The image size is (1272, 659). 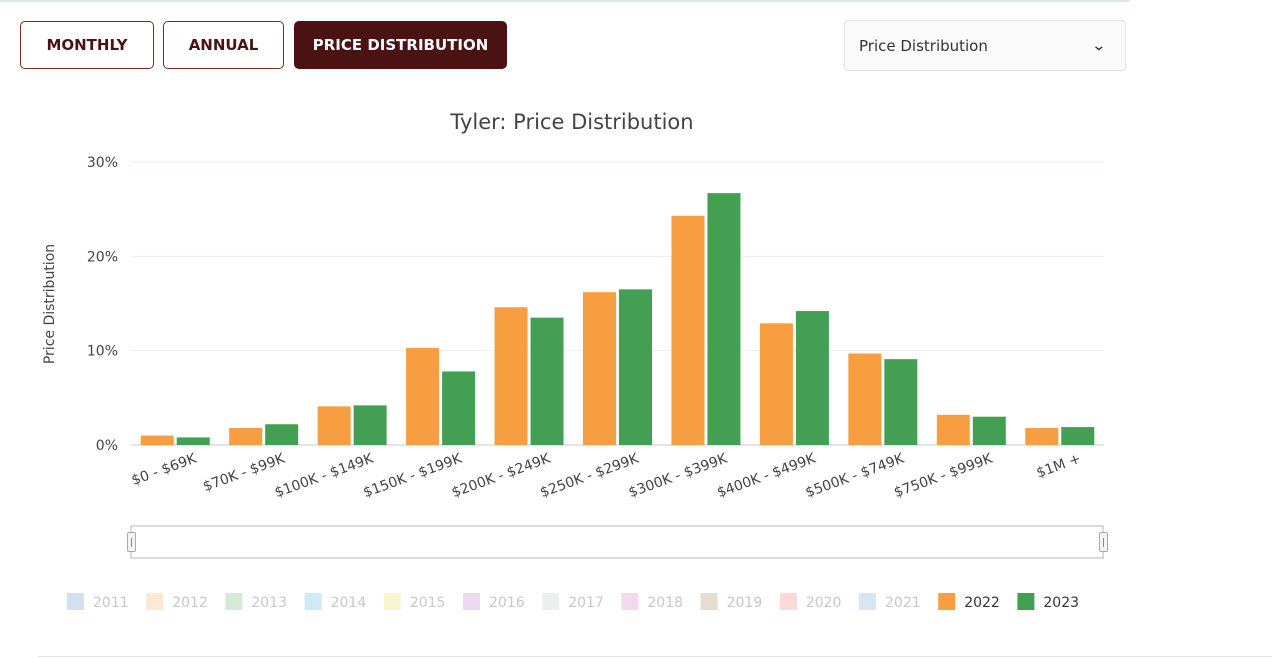 I want to click on tab-monthly: MONTHLY, so click(x=87, y=45).